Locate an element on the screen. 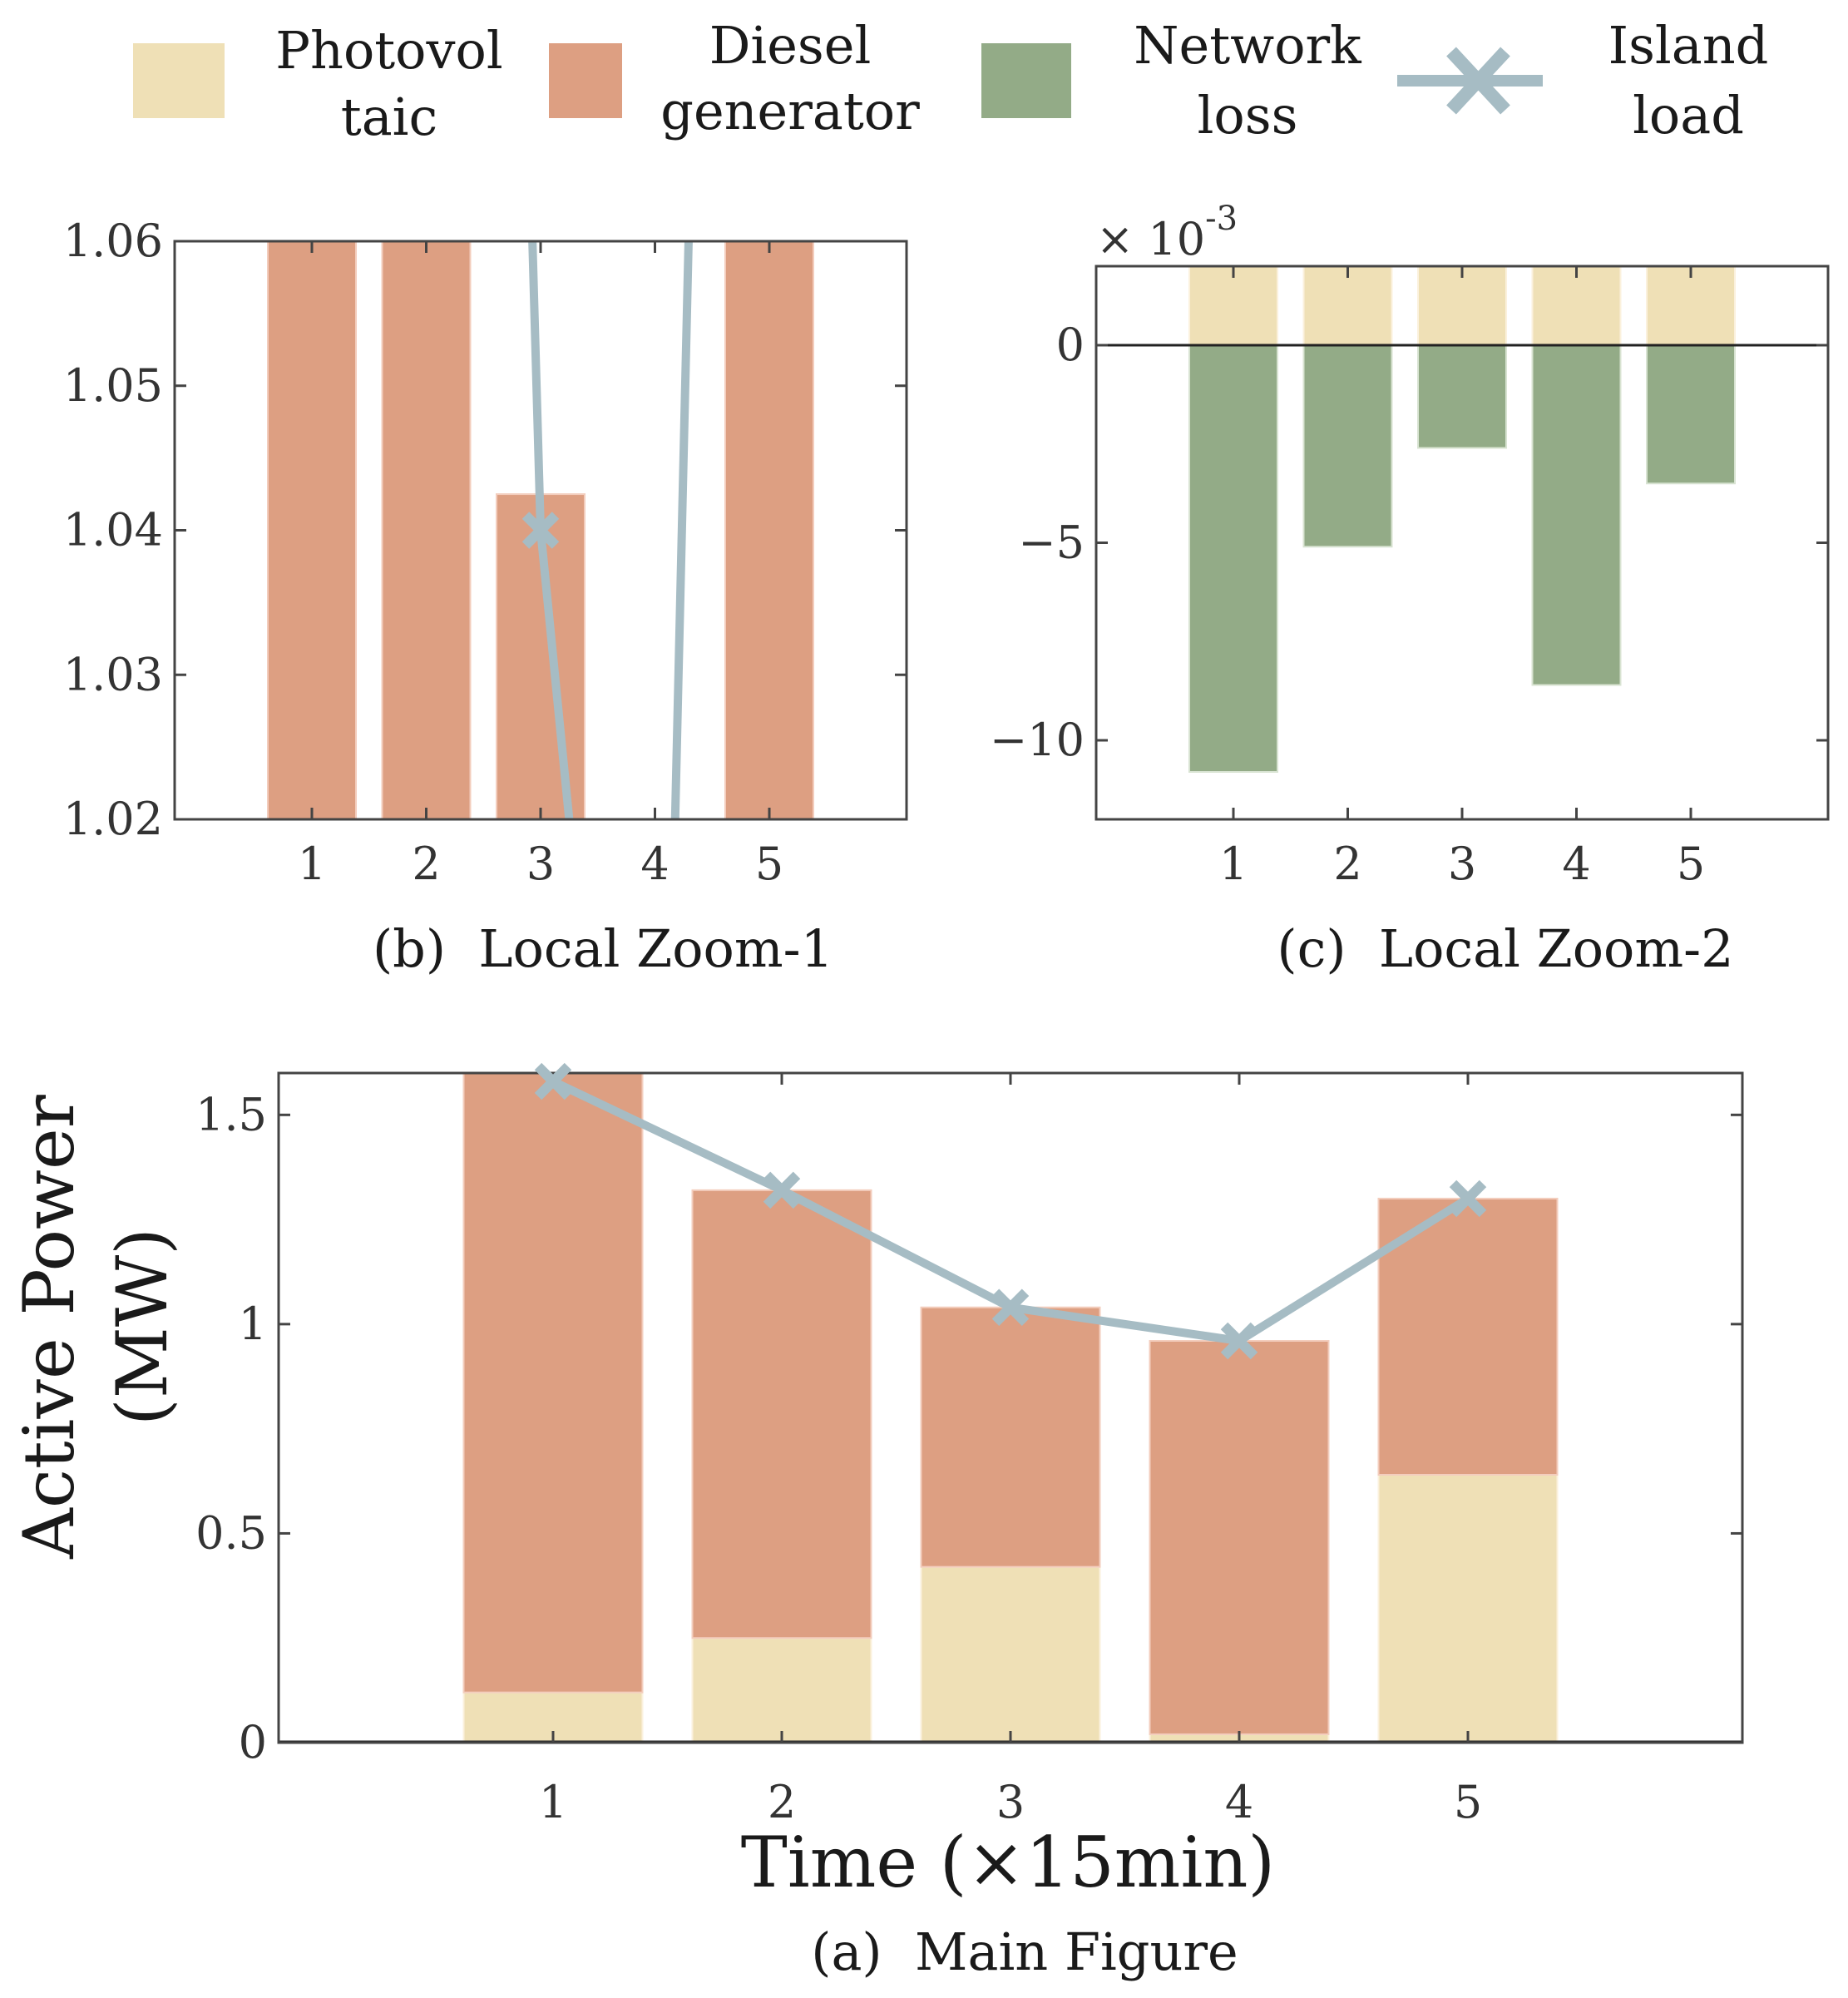  legend-label-island-load-2: load is located at coordinates (1688, 116).